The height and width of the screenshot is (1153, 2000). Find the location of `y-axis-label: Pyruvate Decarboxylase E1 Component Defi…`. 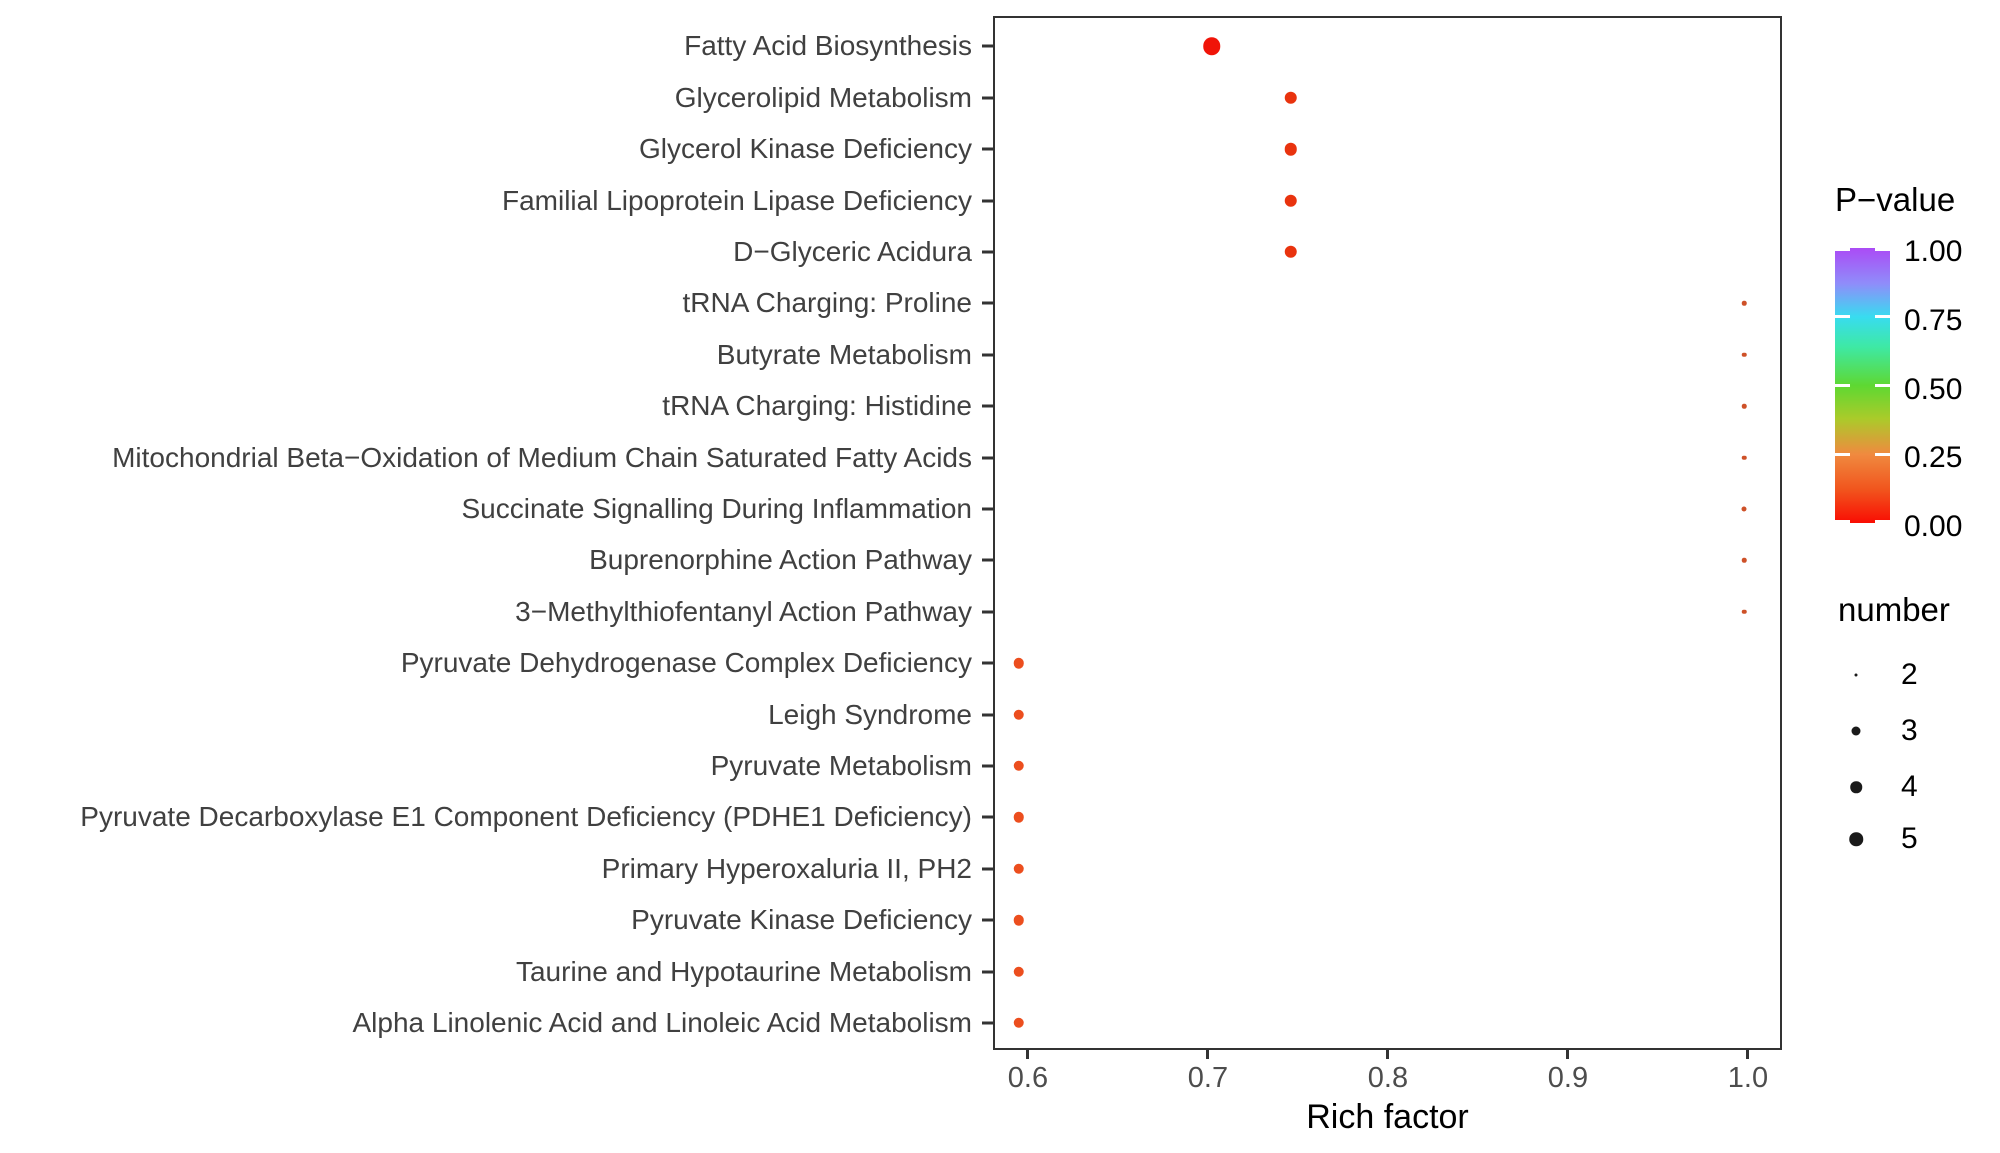

y-axis-label: Pyruvate Decarboxylase E1 Component Defi… is located at coordinates (526, 817).